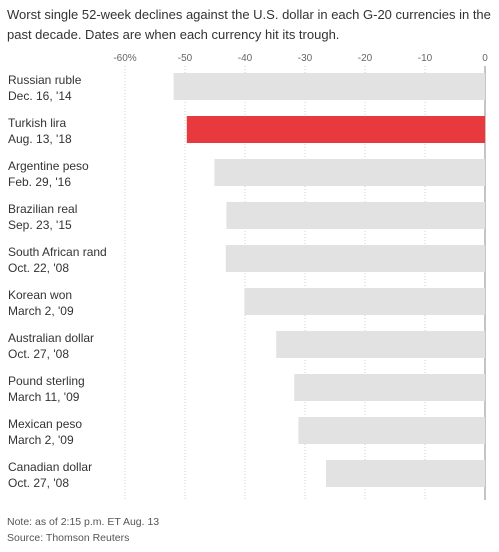  Describe the element at coordinates (83, 522) in the screenshot. I see `note-text: Note: as of 2:15 p.m. ET Aug. 13` at that location.